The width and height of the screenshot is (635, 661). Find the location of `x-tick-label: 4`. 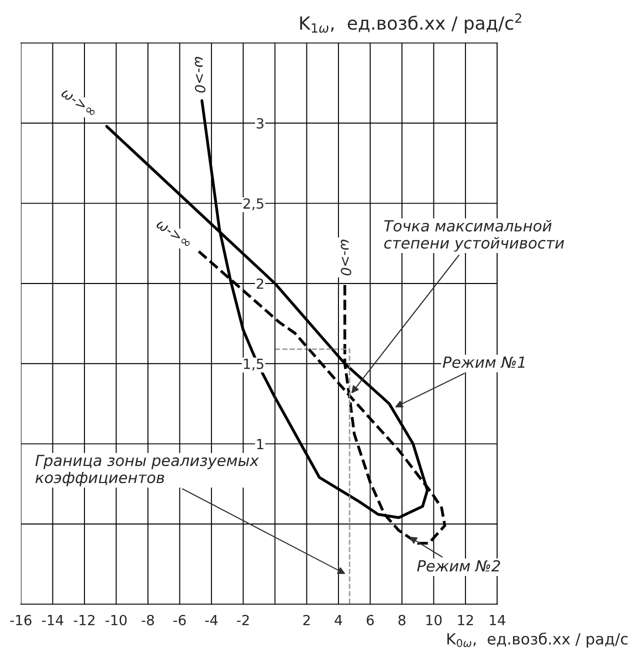

x-tick-label: 4 is located at coordinates (338, 620).